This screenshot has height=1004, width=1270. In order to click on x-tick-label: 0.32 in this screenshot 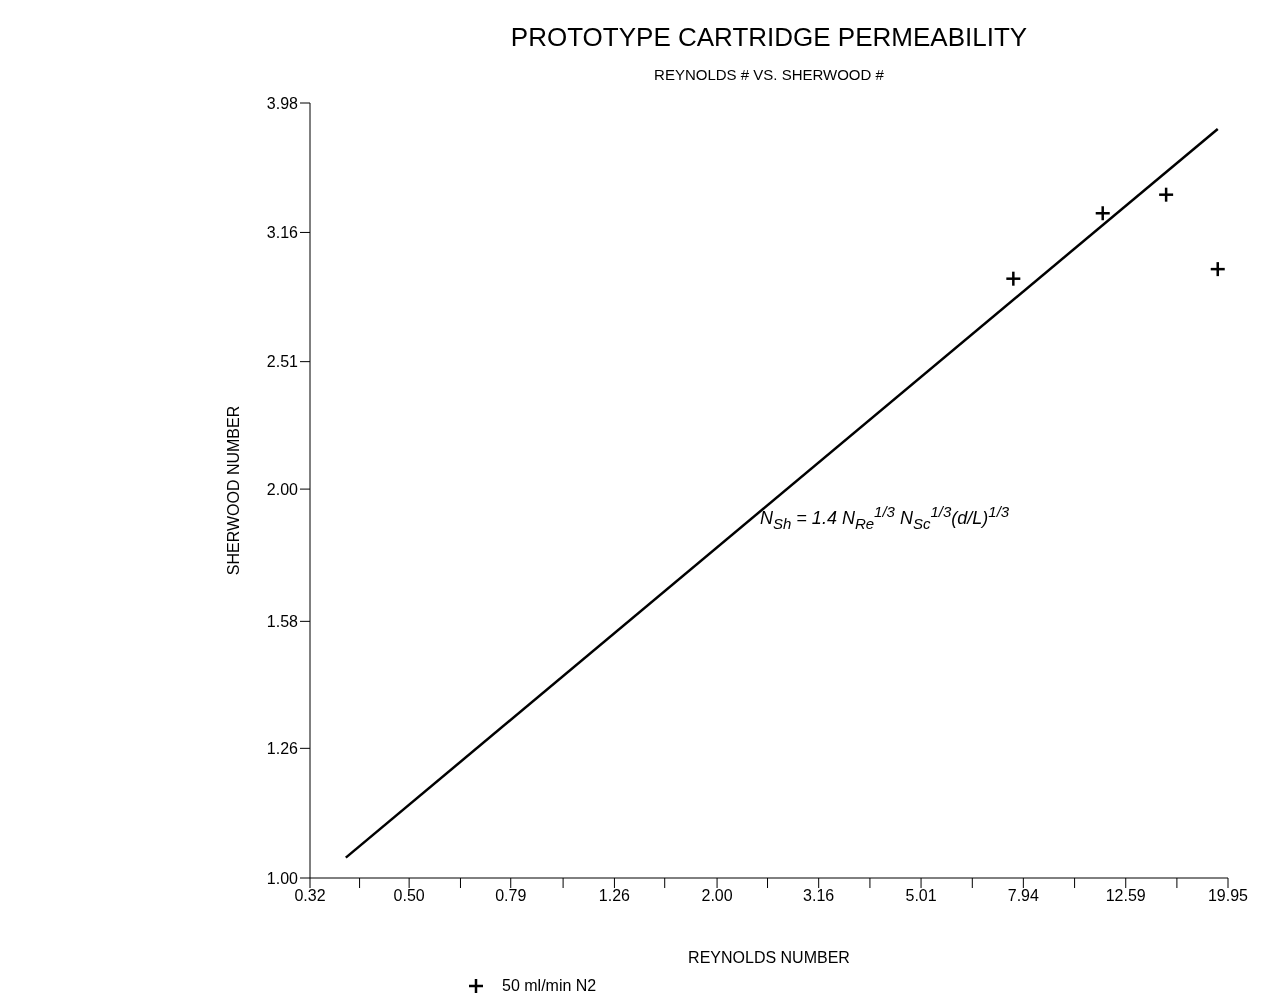, I will do `click(310, 896)`.